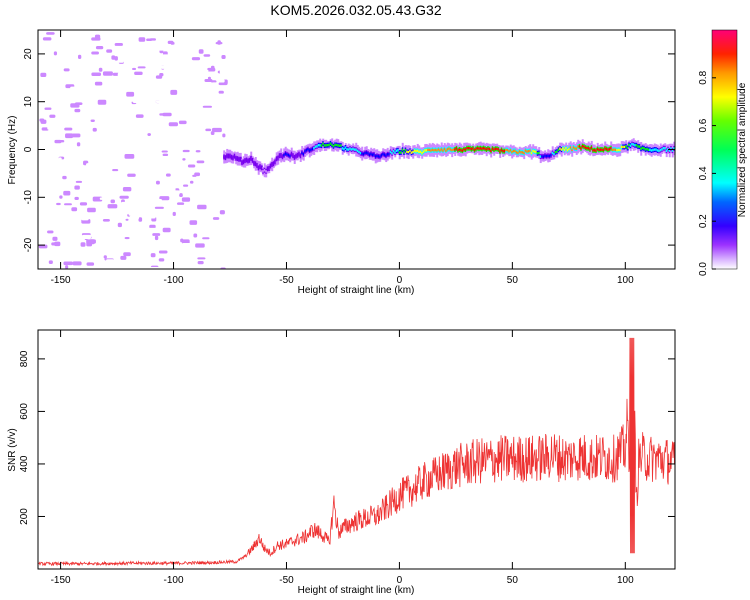 The height and width of the screenshot is (600, 750). Describe the element at coordinates (356, 590) in the screenshot. I see `snr-x-axis-label: Height of straight line (km)` at that location.